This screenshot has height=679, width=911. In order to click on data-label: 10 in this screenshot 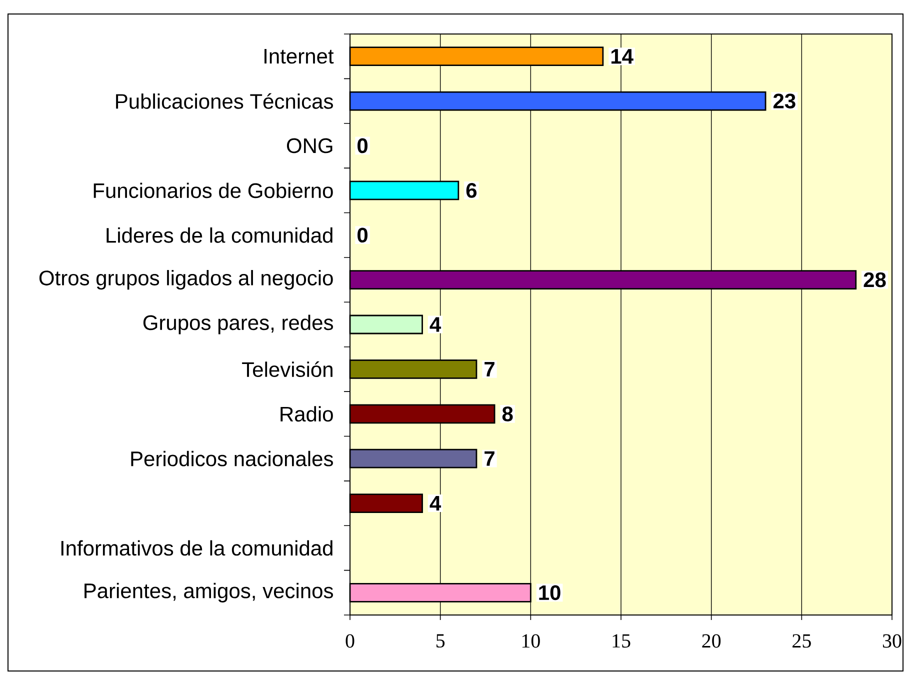, I will do `click(549, 592)`.